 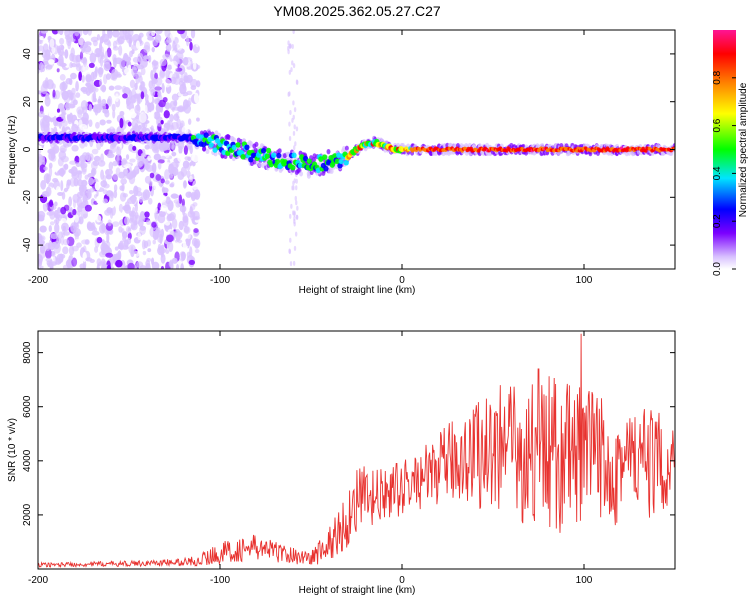 What do you see at coordinates (38, 580) in the screenshot?
I see `x-tick-label: -200` at bounding box center [38, 580].